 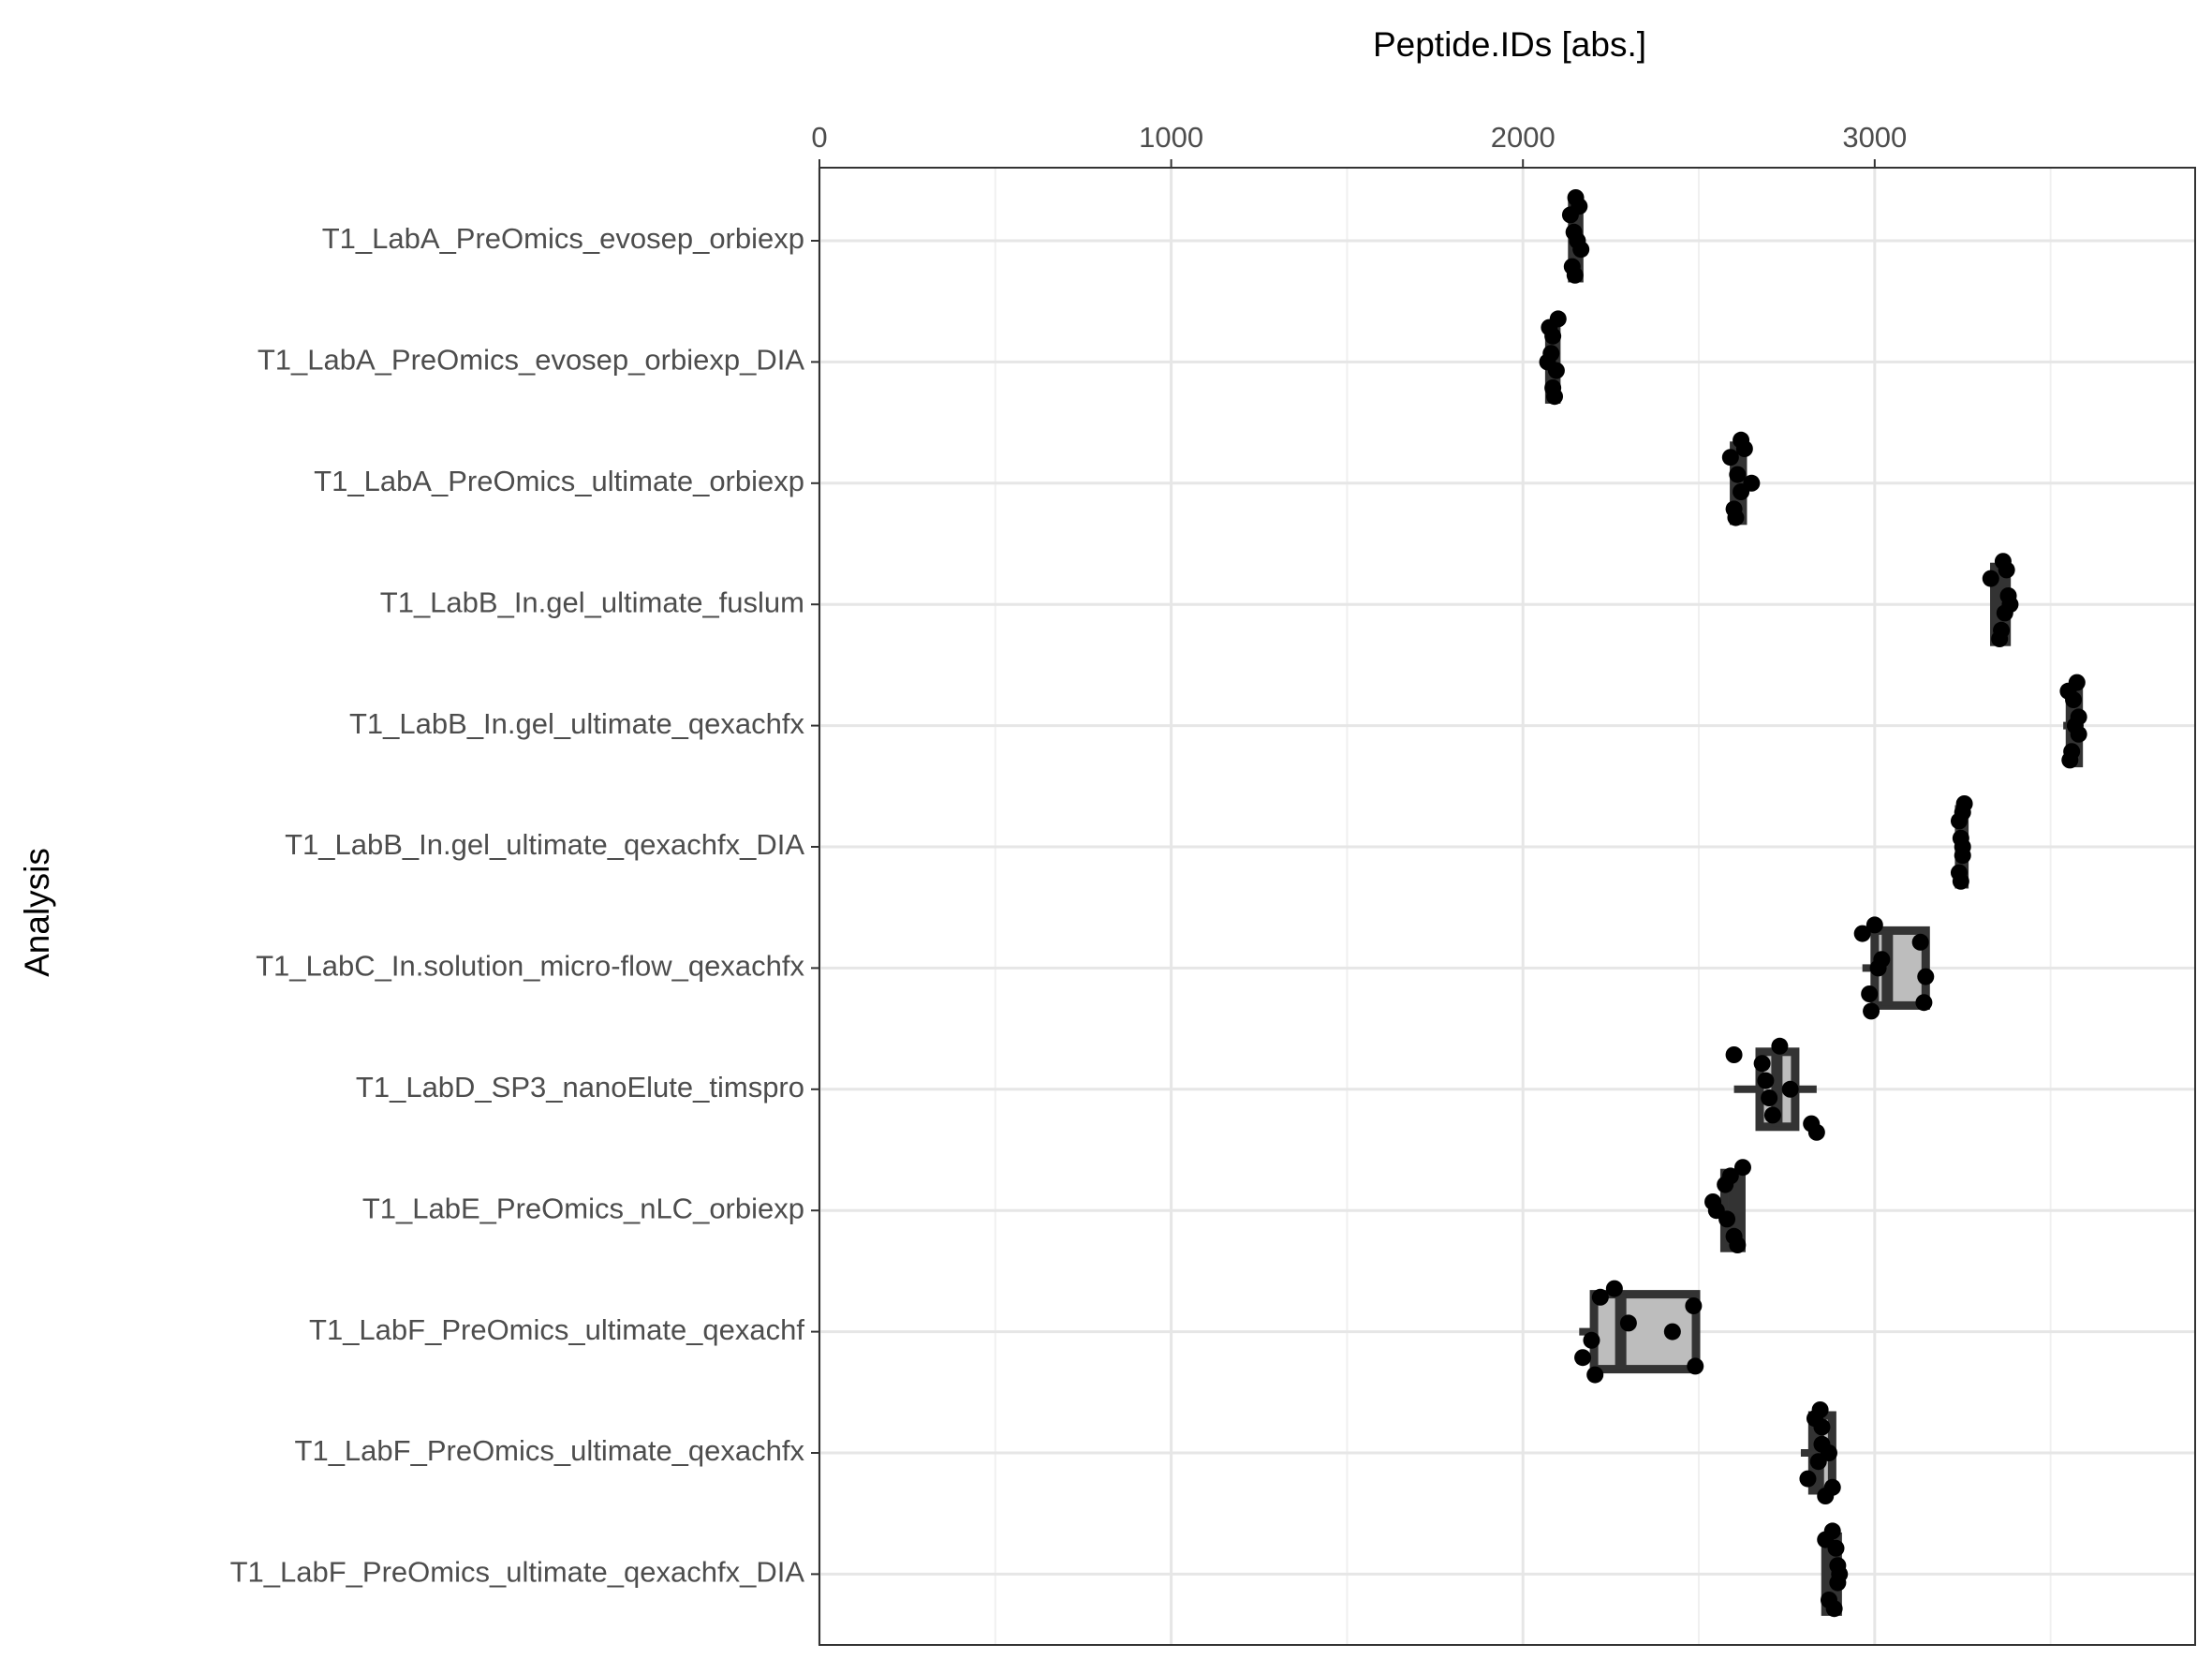 I want to click on y-tick-label: T1_LabB_In.gel_ultimate_fuslum, so click(x=592, y=601).